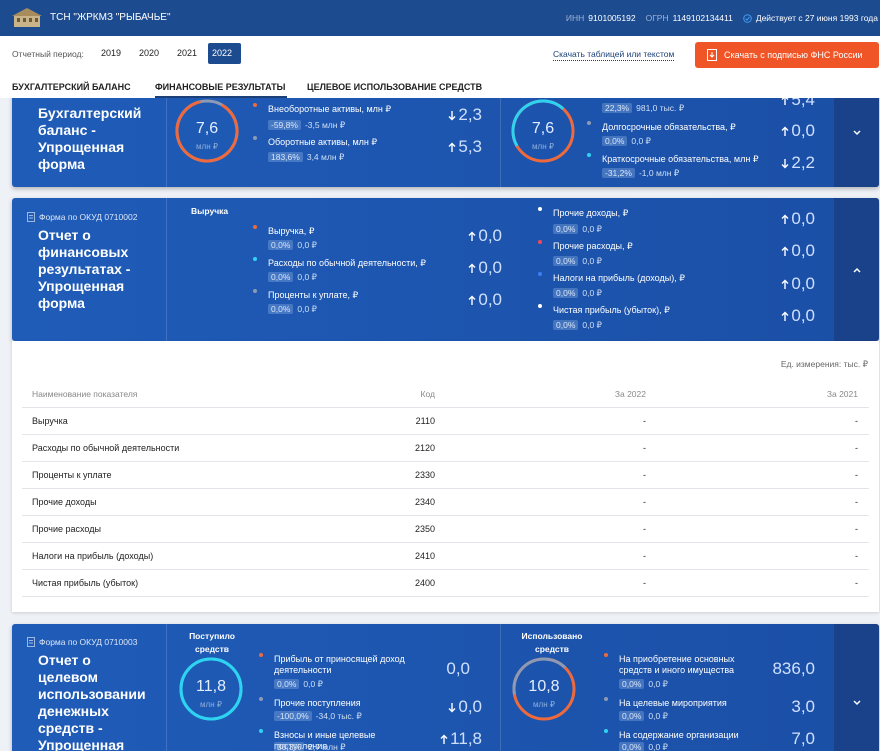  What do you see at coordinates (842, 394) in the screenshot?
I see `column-header: За 2021` at bounding box center [842, 394].